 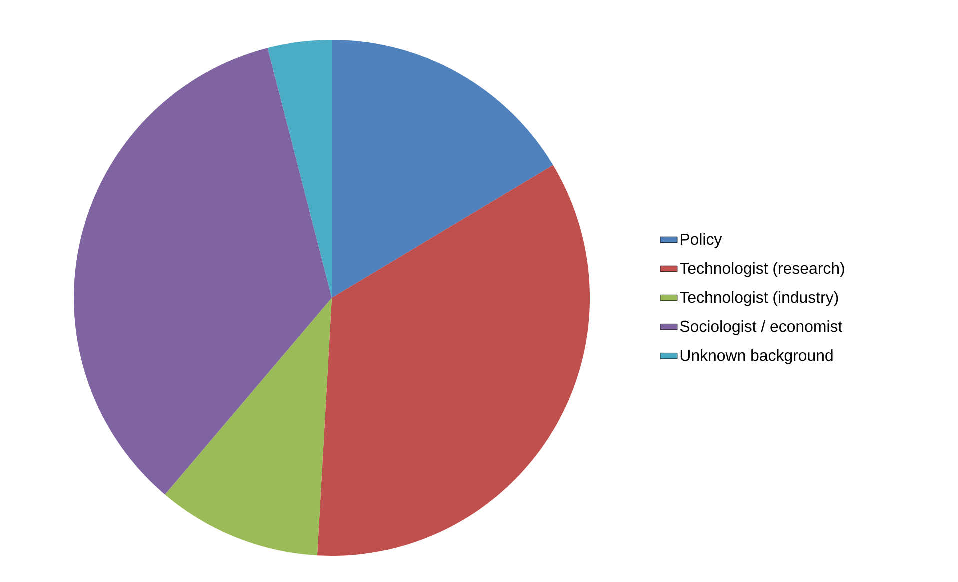 What do you see at coordinates (701, 240) in the screenshot?
I see `legend-label: Policy` at bounding box center [701, 240].